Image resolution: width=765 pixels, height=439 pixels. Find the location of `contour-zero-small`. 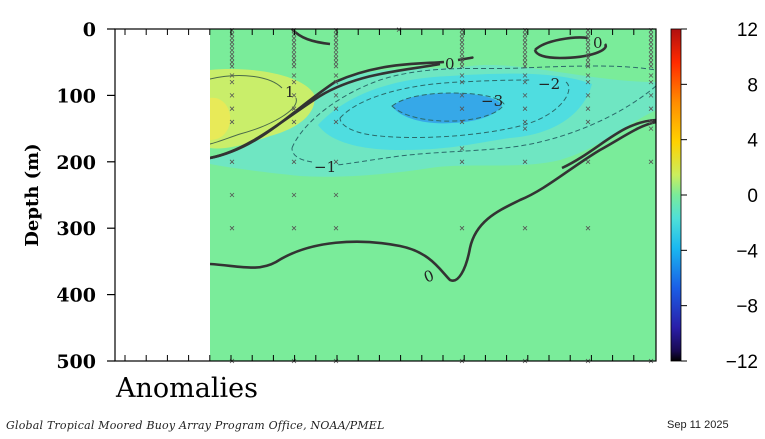

contour-zero-small is located at coordinates (570, 48).